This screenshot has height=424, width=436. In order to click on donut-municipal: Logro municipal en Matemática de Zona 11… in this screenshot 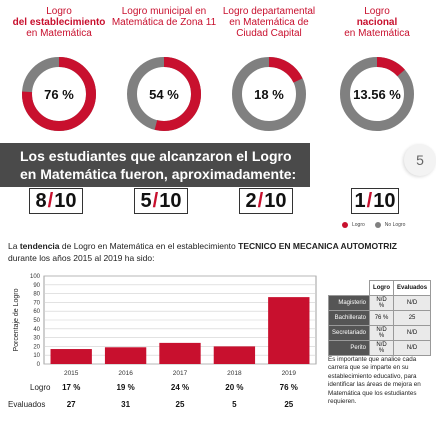, I will do `click(164, 70)`.